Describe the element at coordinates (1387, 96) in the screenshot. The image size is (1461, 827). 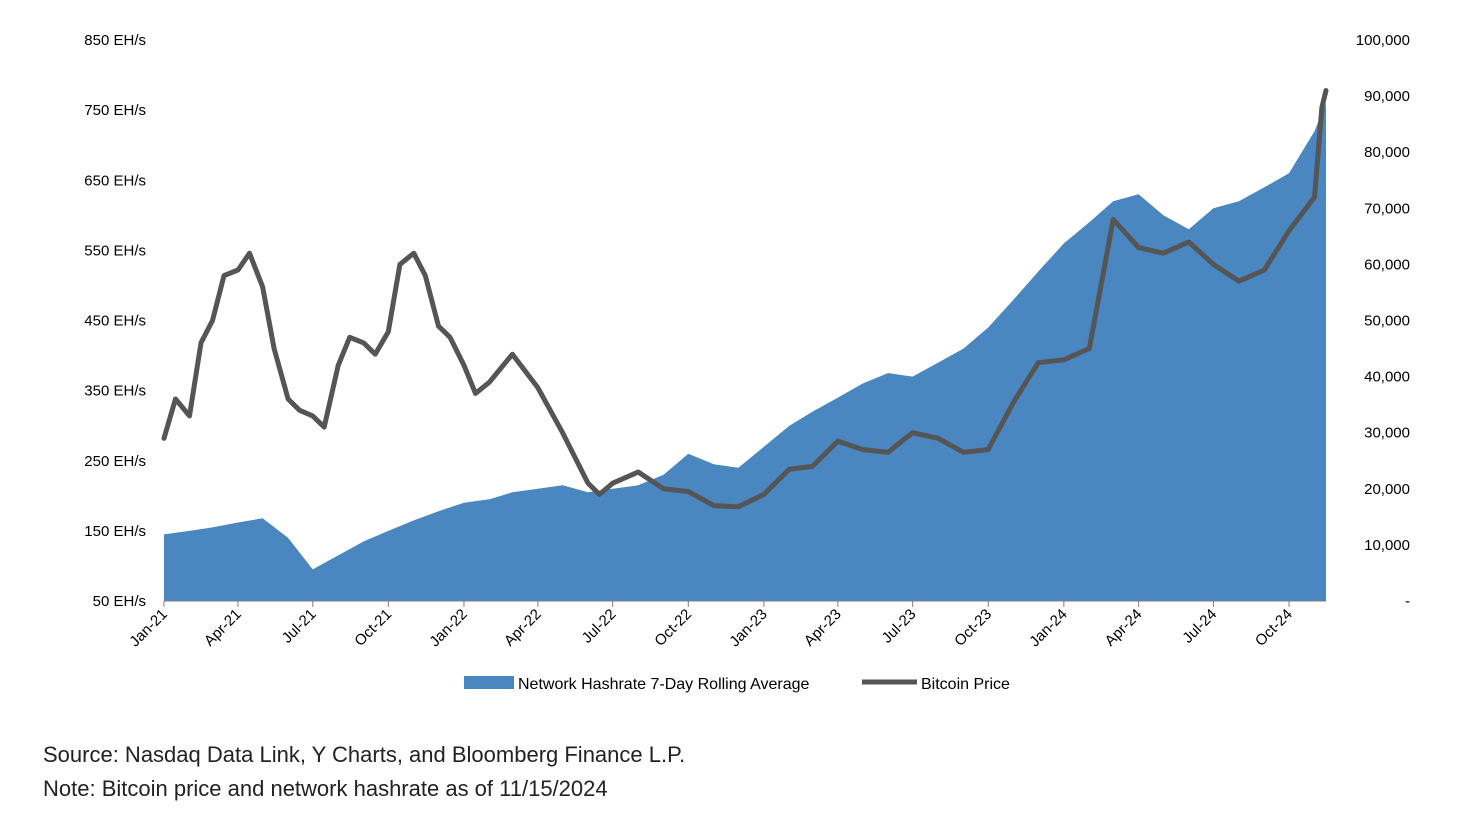
I see `right-tick-label: 90,000` at that location.